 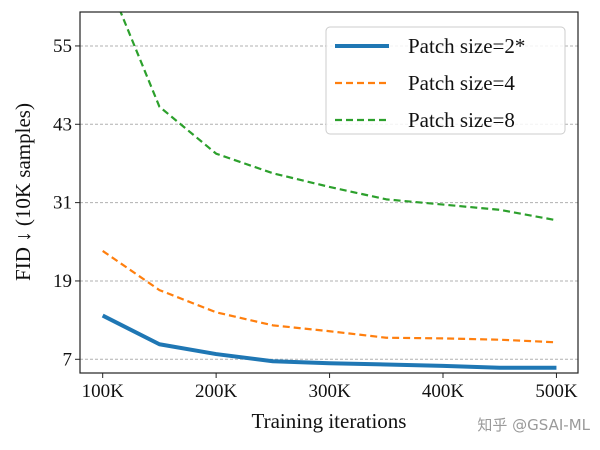 I want to click on legend-box, so click(x=445, y=80).